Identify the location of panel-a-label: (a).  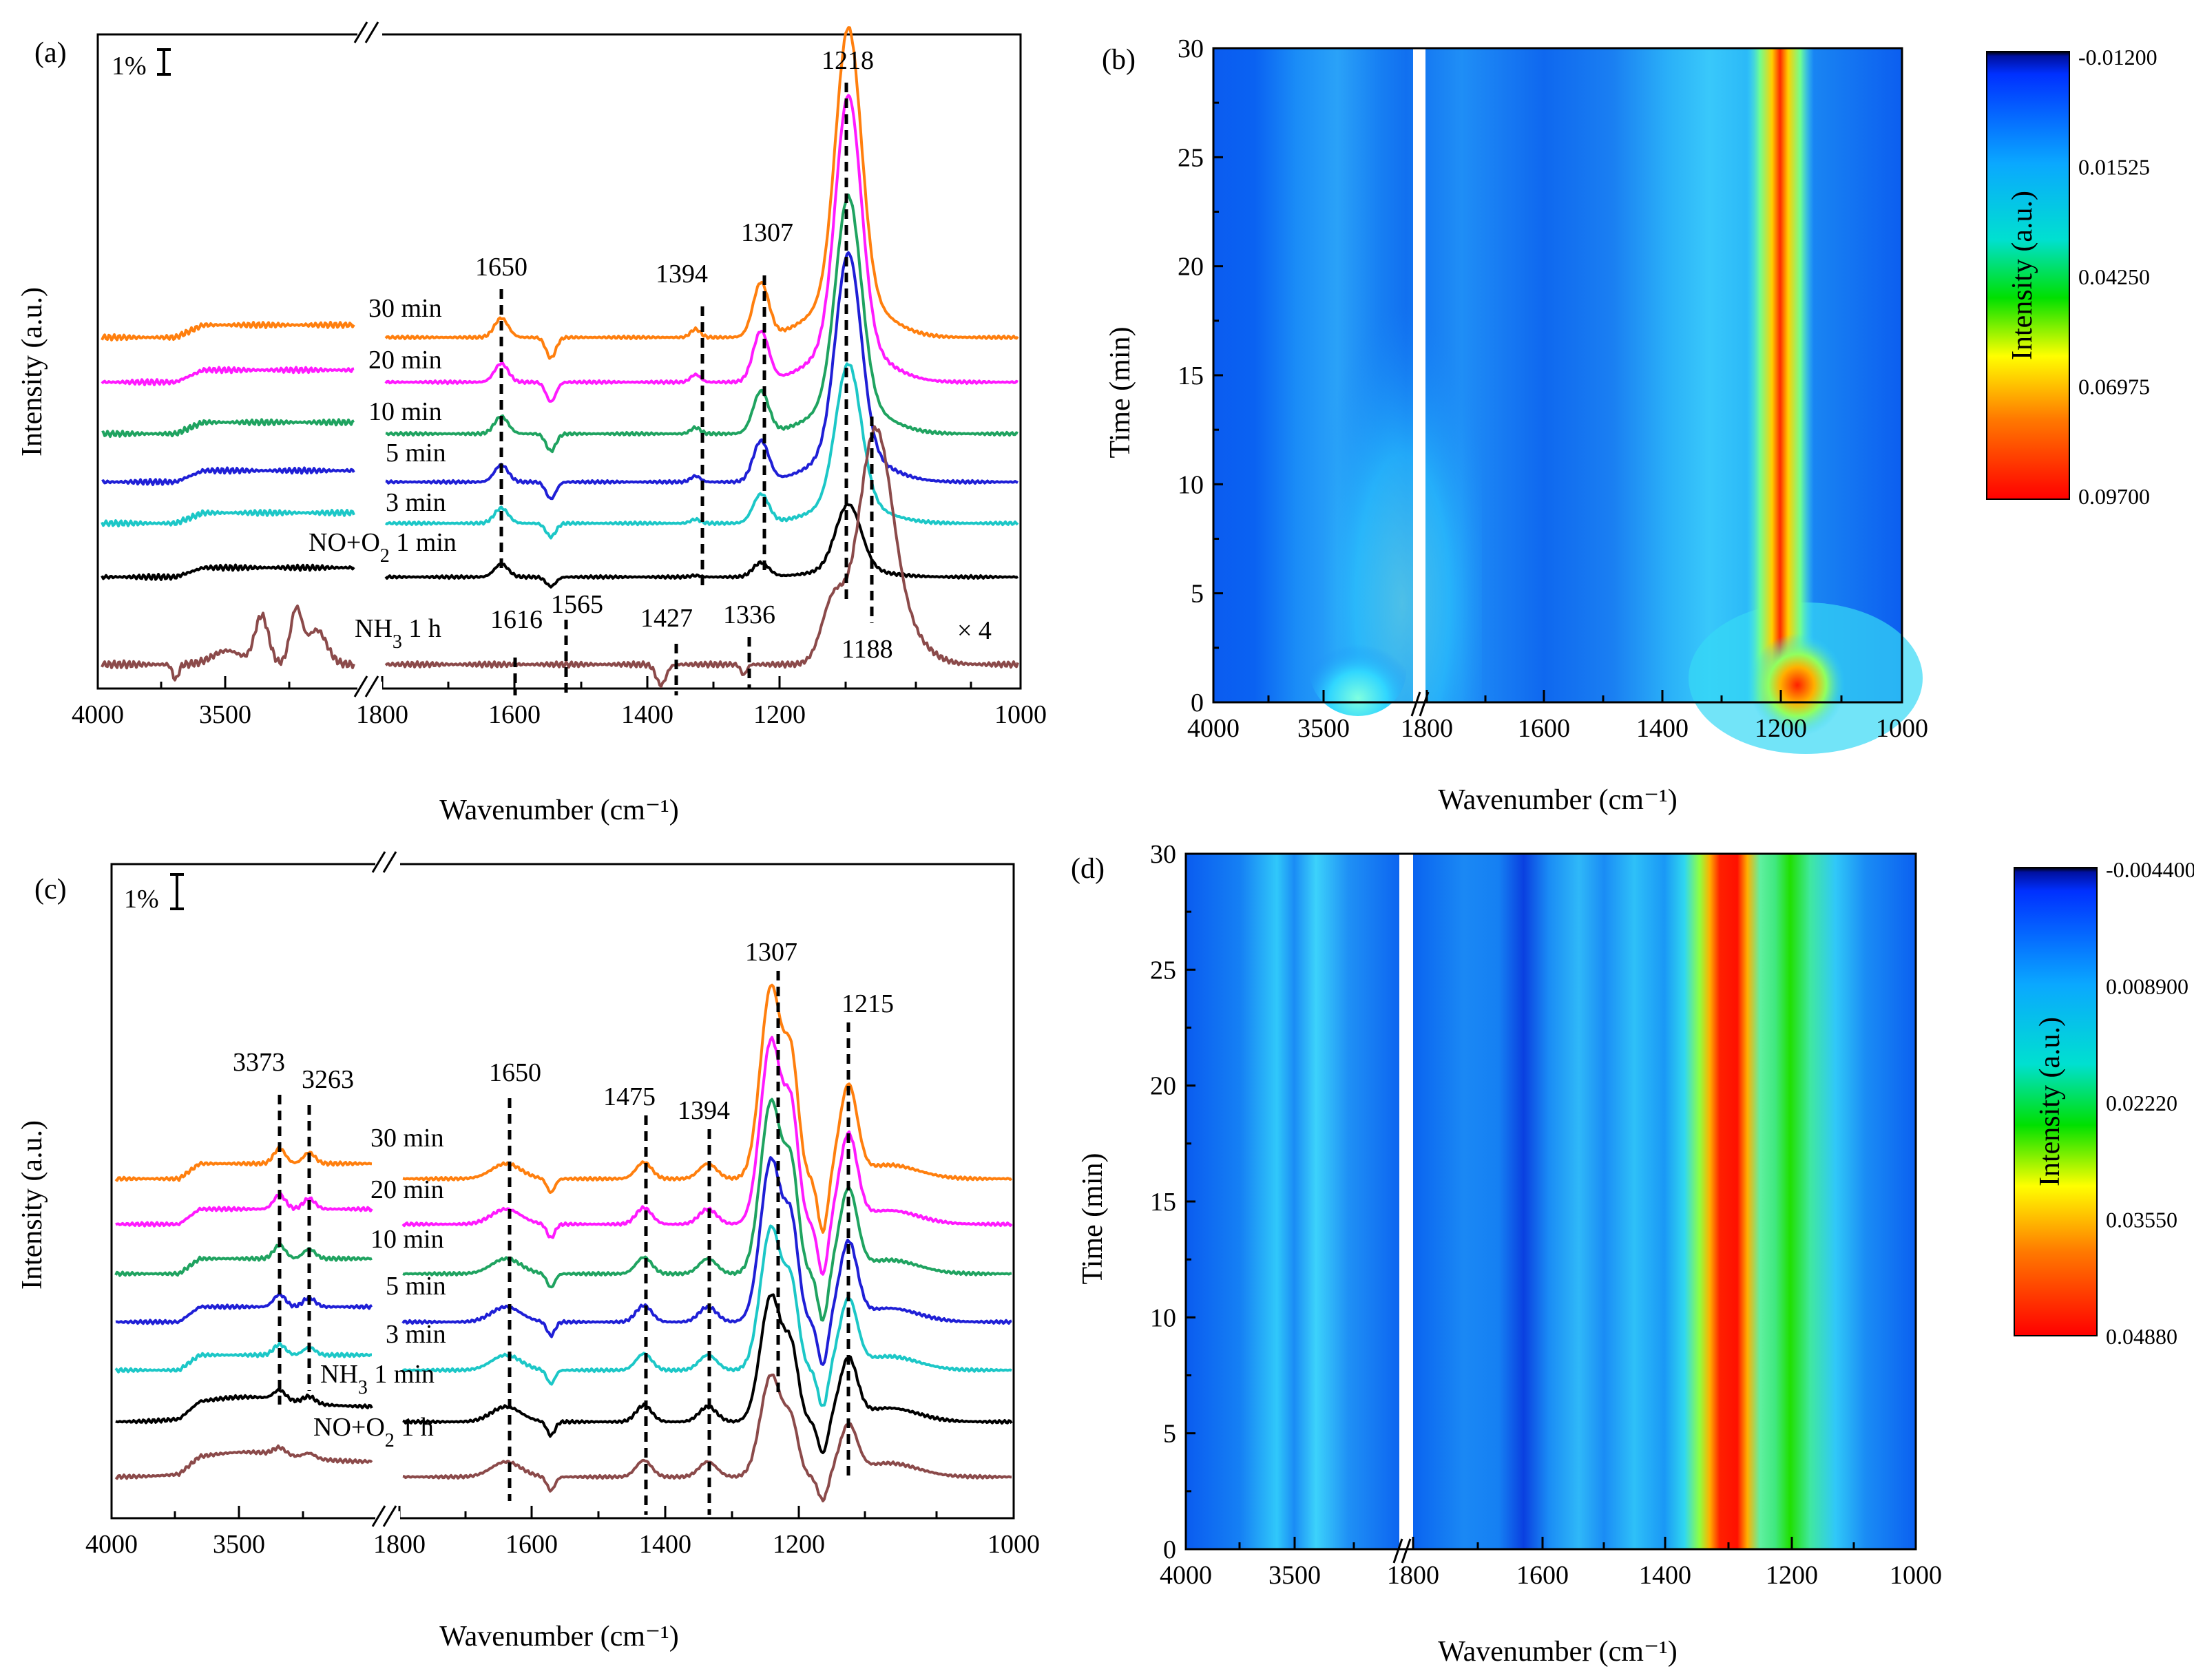
(50, 53).